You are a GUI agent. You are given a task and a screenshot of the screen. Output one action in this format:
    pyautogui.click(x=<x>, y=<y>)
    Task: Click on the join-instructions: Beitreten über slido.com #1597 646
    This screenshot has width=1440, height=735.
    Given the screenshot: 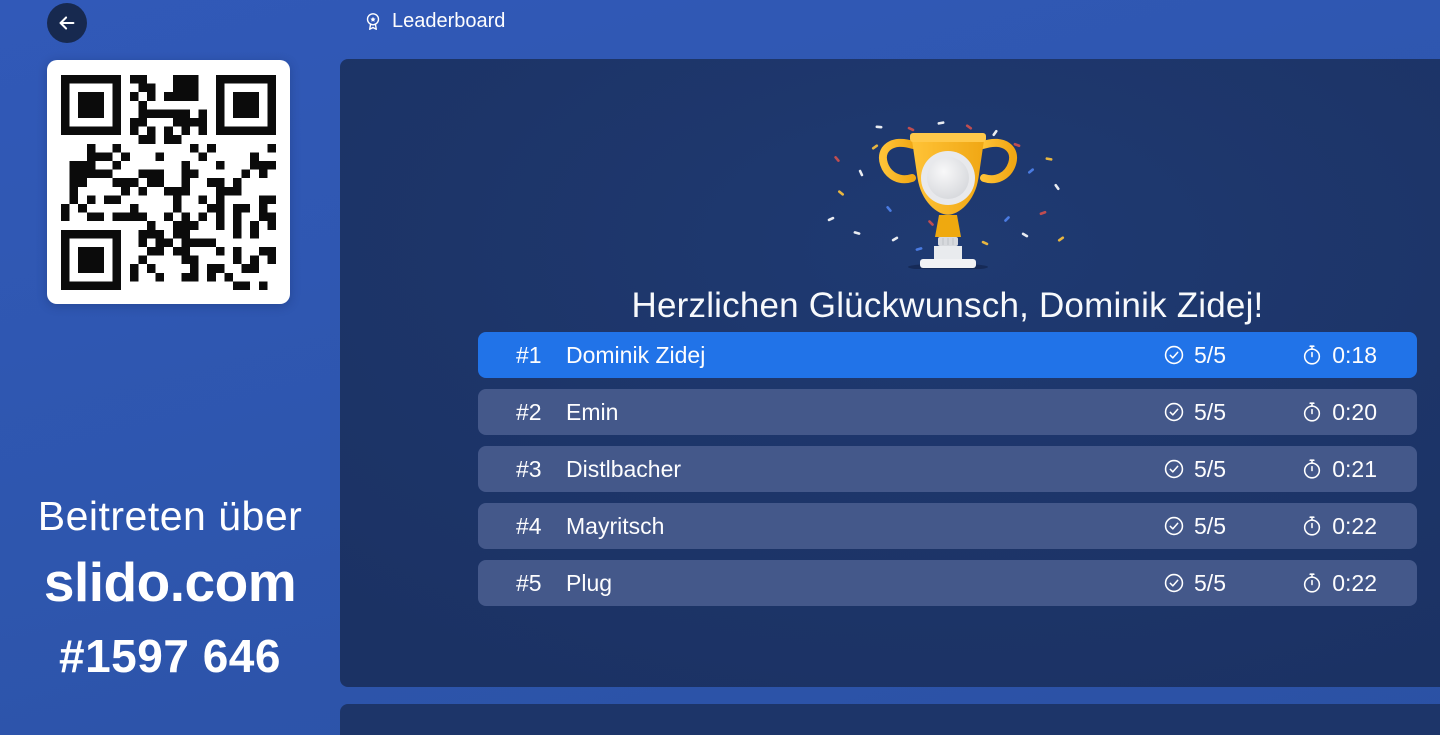 What is the action you would take?
    pyautogui.click(x=170, y=587)
    